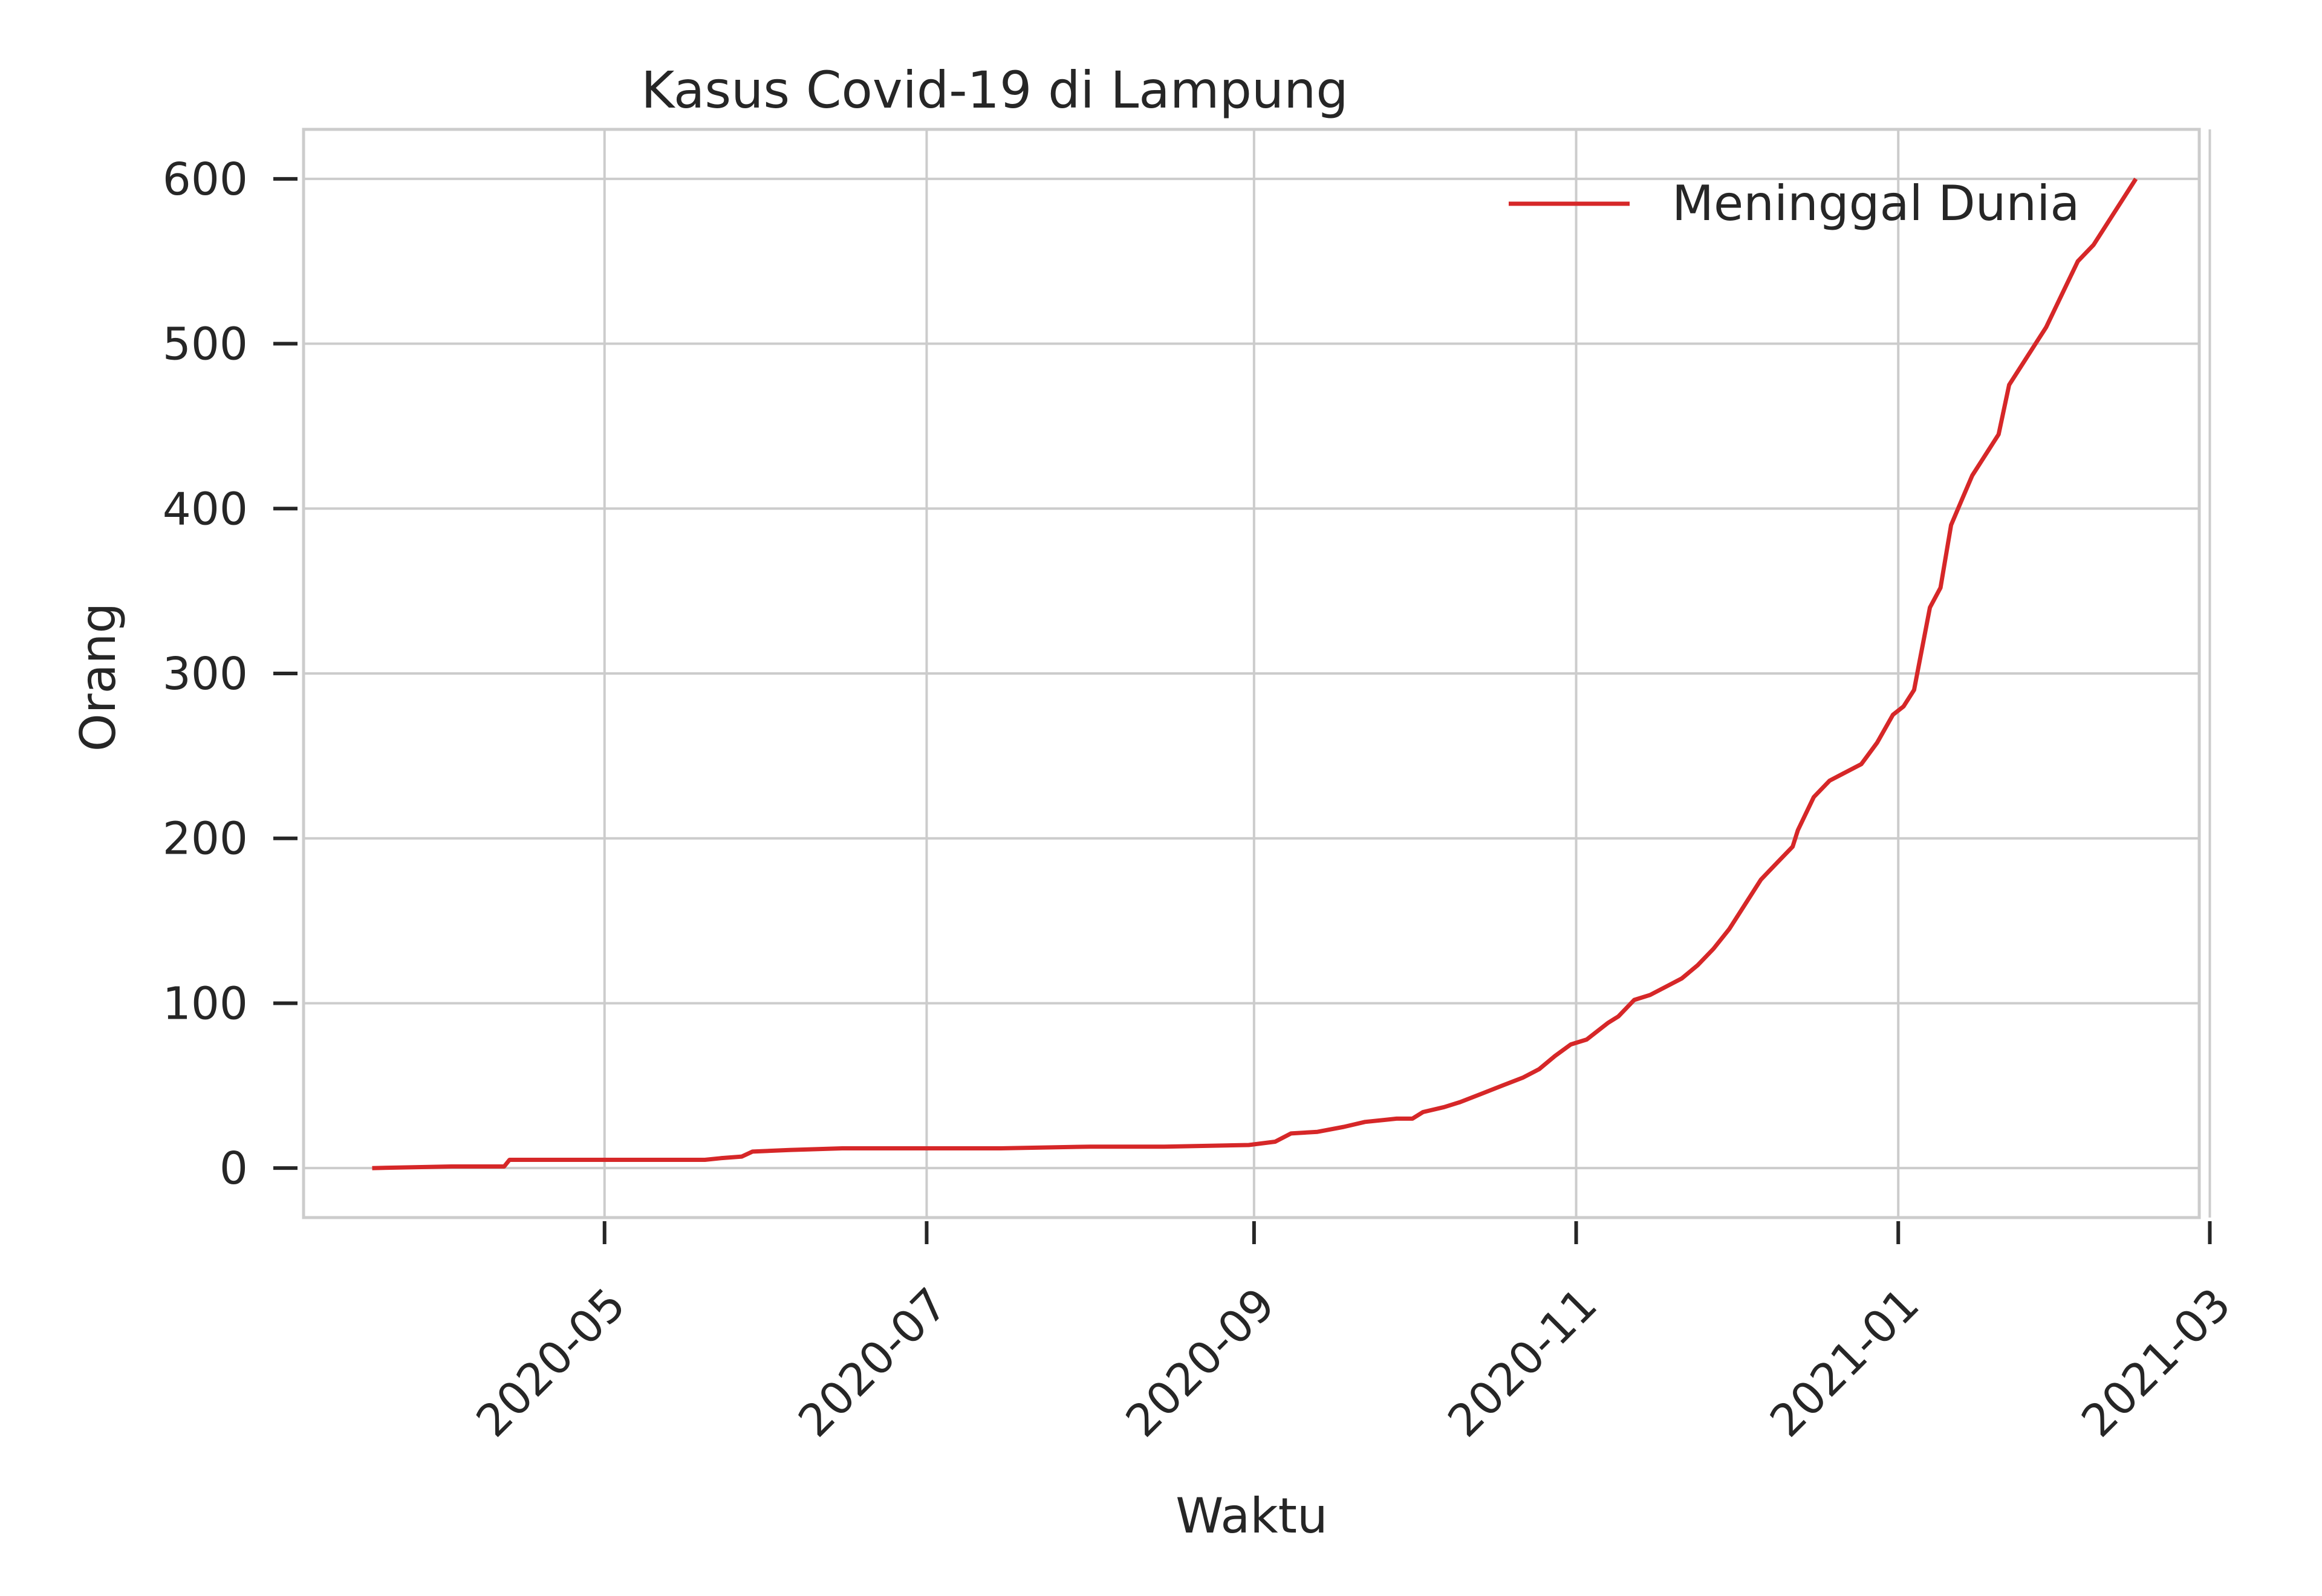  I want to click on y-axis-title: Orang, so click(98, 677).